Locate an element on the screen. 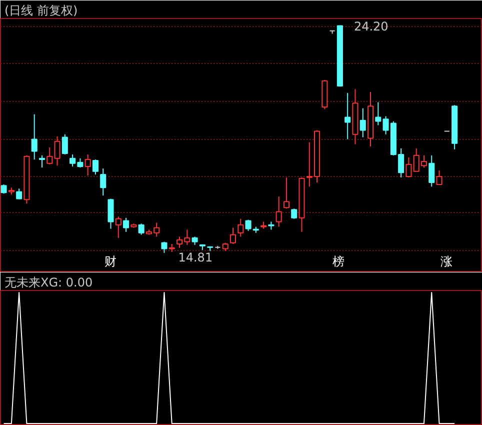 This screenshot has height=425, width=482. text: 24.20 is located at coordinates (371, 26).